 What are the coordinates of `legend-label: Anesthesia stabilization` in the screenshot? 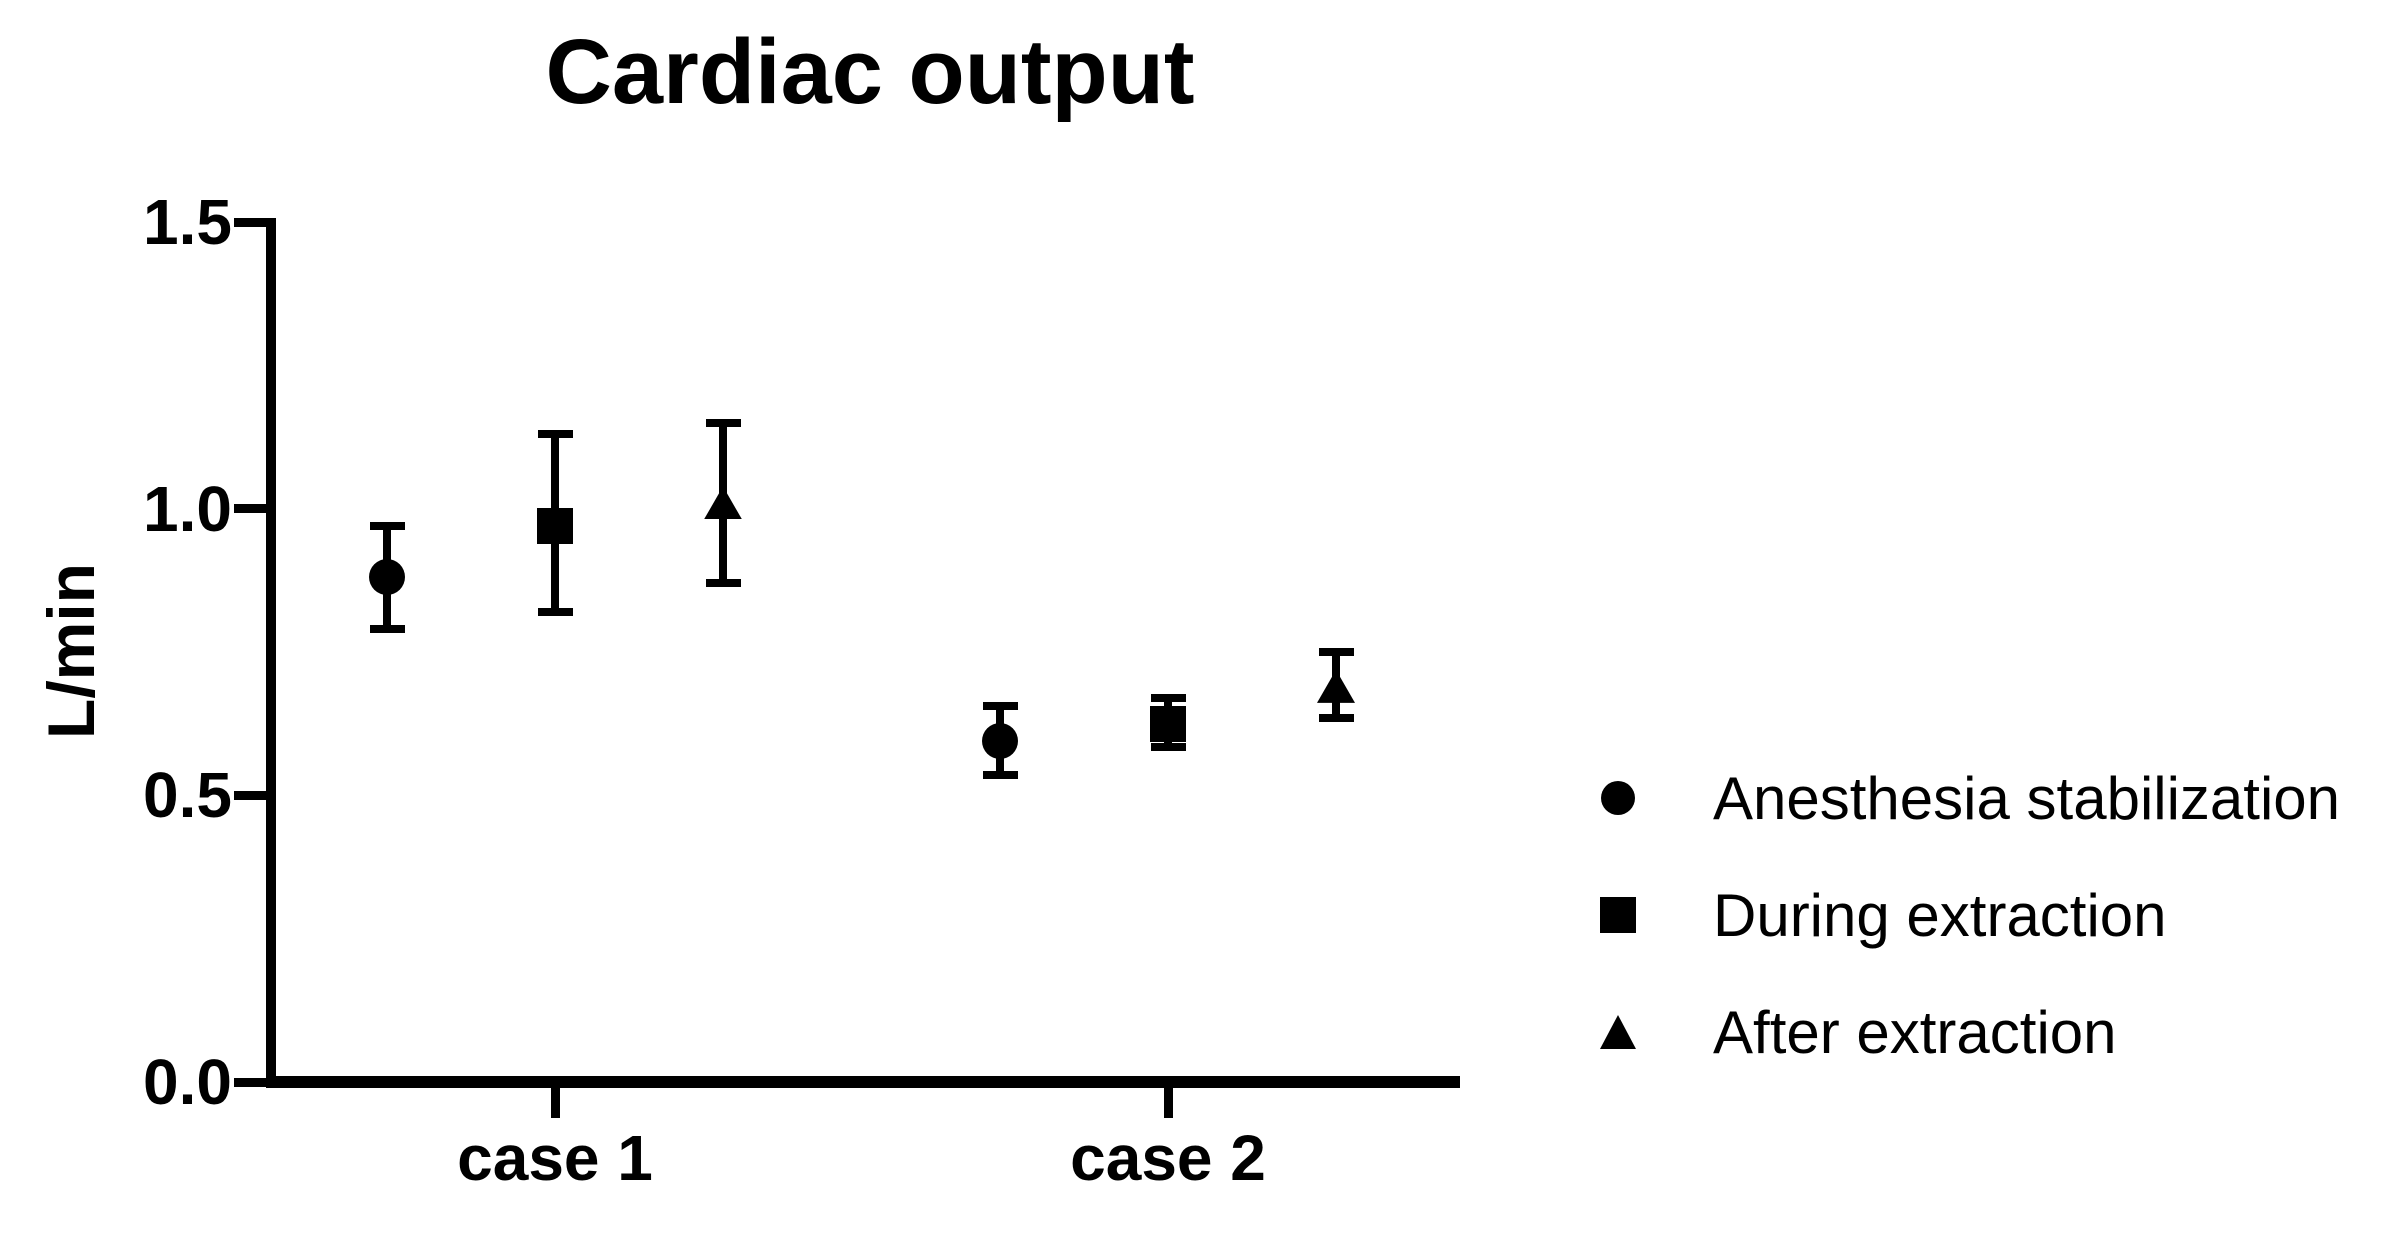 It's located at (2027, 798).